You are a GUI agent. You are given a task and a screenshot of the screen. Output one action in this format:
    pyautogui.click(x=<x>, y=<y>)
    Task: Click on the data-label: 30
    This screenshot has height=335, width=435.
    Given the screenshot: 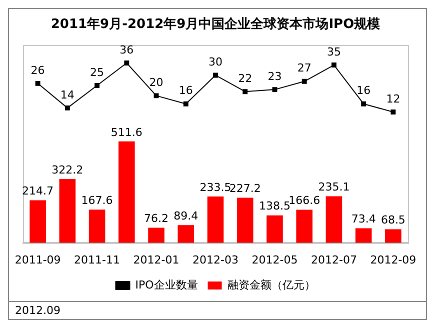 What is the action you would take?
    pyautogui.click(x=215, y=62)
    